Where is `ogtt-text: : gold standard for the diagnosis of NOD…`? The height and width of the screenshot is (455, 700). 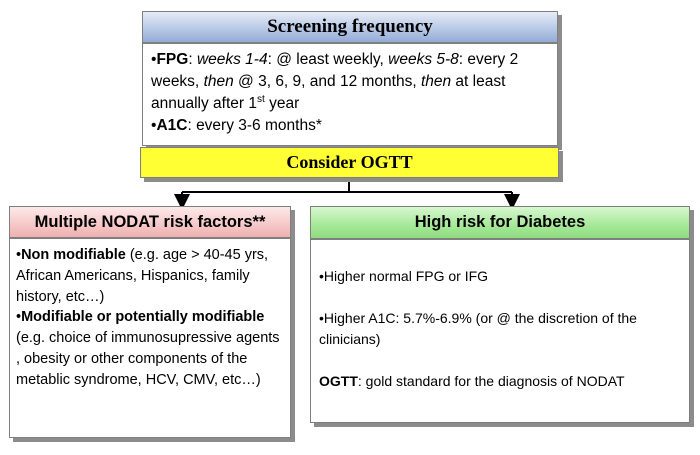 ogtt-text: : gold standard for the diagnosis of NOD… is located at coordinates (491, 381).